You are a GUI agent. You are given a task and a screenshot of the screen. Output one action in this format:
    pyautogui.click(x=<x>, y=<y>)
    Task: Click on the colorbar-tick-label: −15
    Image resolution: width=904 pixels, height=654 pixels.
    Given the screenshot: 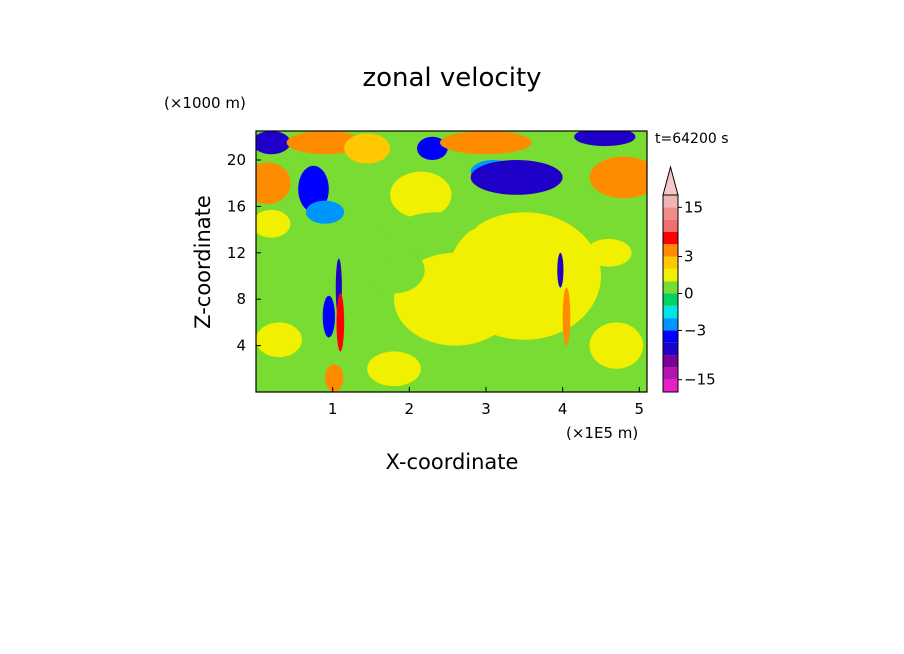 What is the action you would take?
    pyautogui.click(x=700, y=380)
    